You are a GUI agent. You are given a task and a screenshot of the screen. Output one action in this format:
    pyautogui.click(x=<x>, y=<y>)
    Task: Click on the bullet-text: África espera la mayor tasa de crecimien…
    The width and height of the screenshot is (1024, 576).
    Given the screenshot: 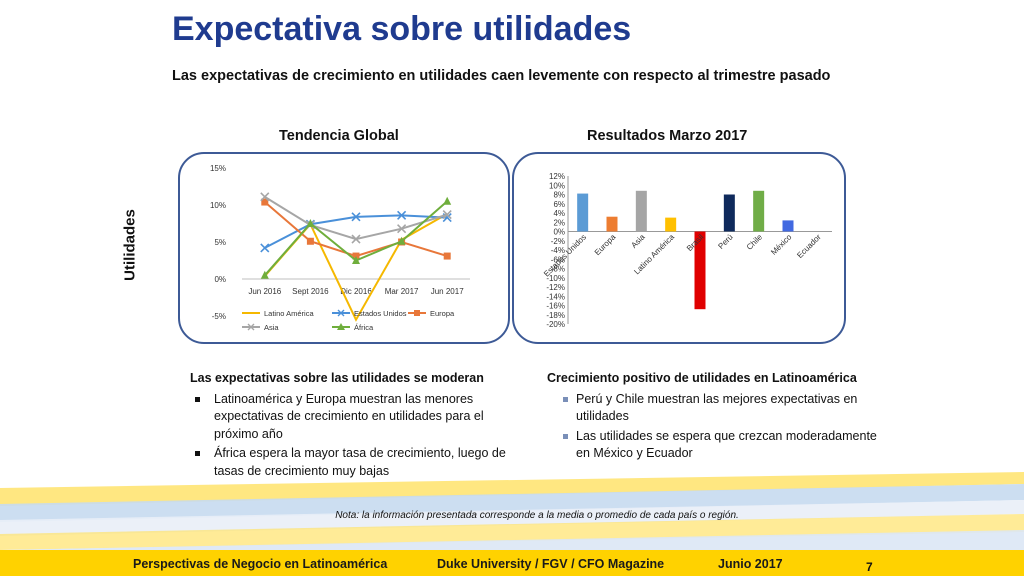 What is the action you would take?
    pyautogui.click(x=360, y=462)
    